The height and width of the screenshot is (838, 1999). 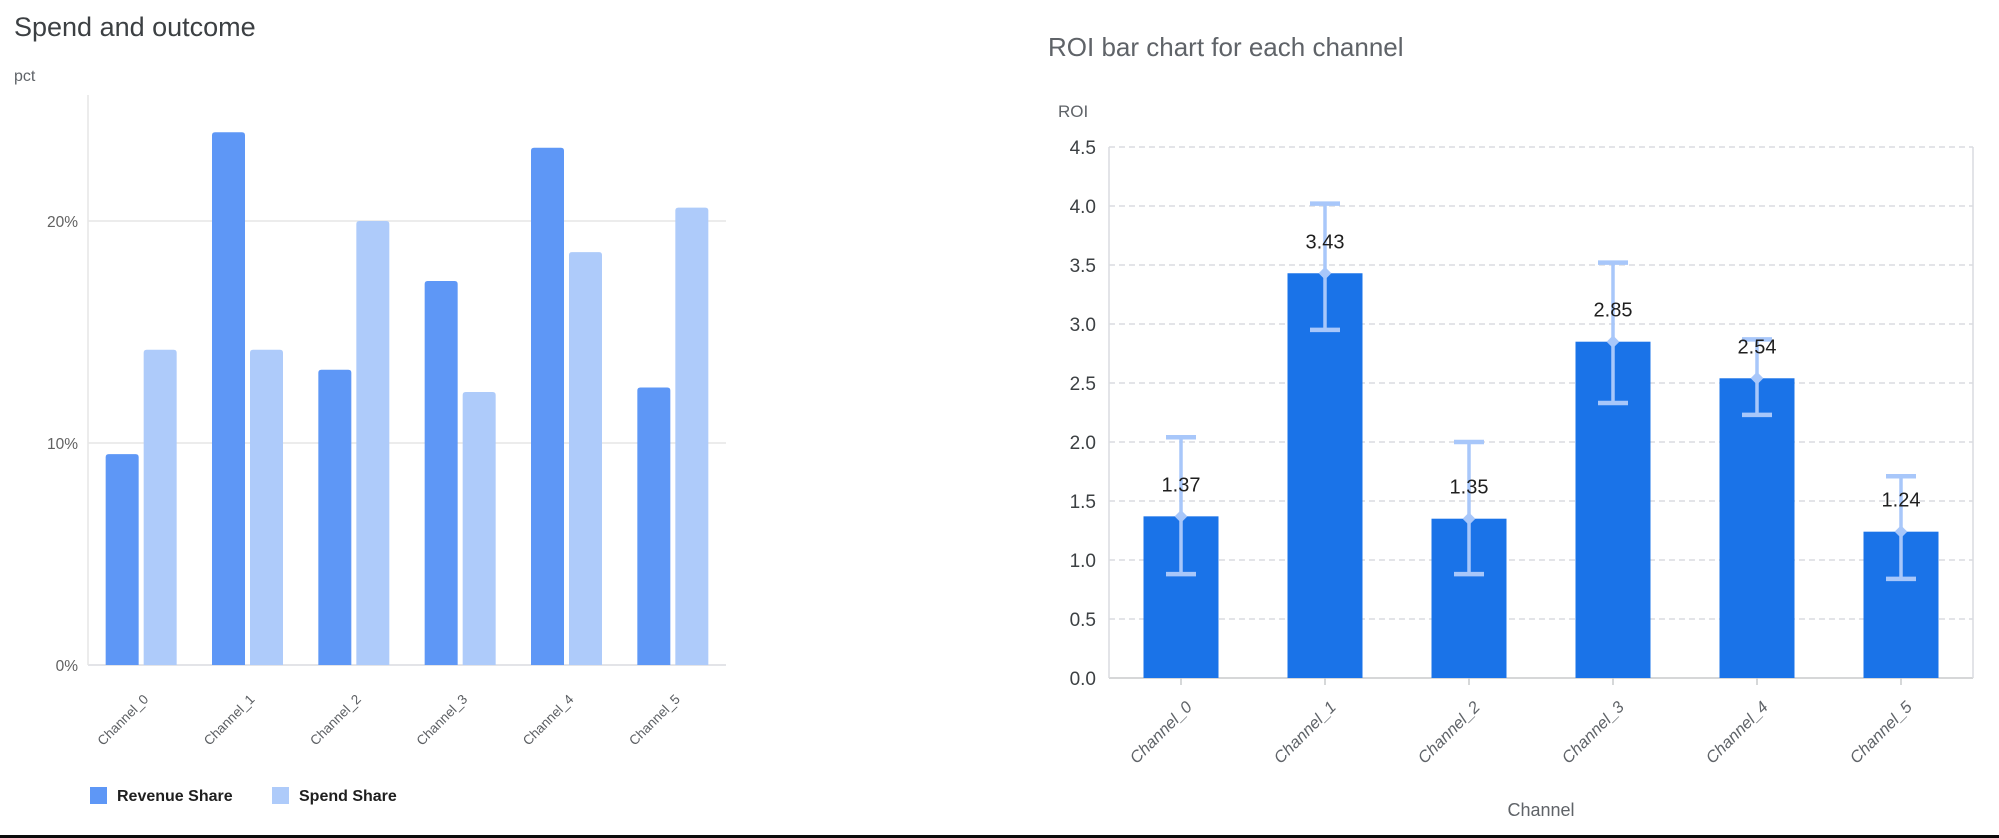 I want to click on bar-value-label: 1.35, so click(x=1469, y=488).